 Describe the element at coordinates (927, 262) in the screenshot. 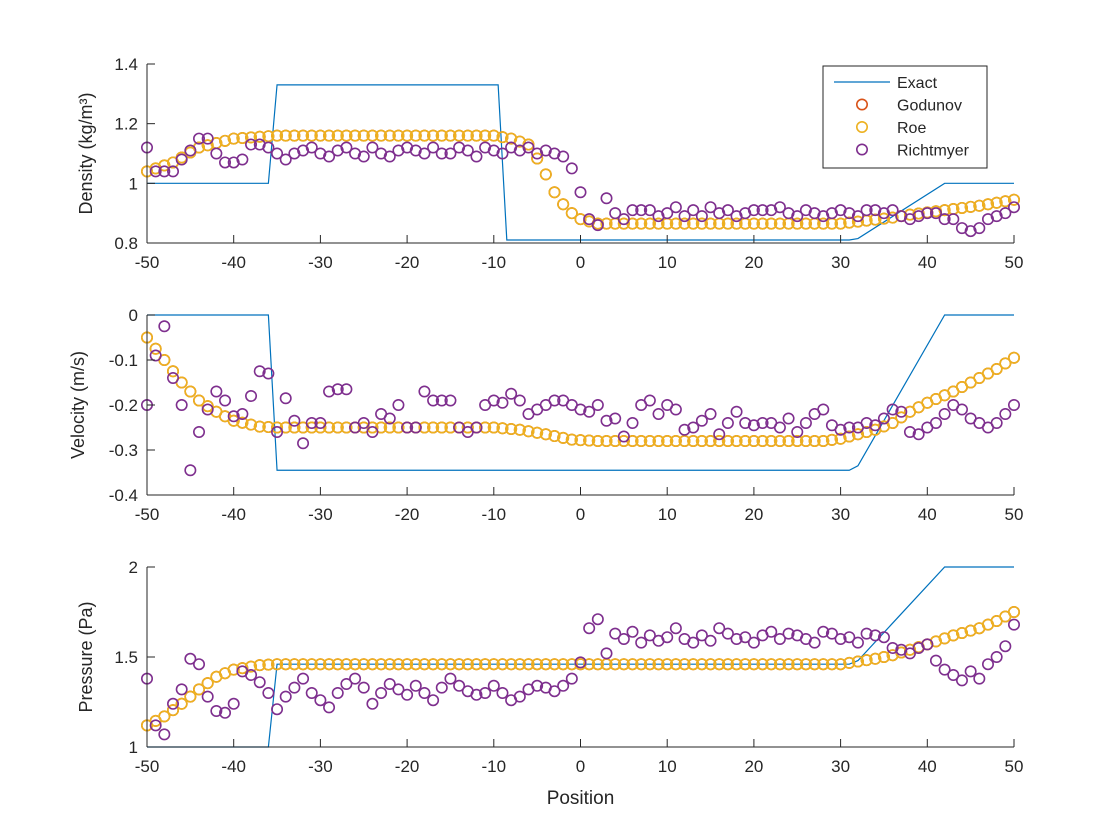

I see `x-tick-label: 40` at that location.